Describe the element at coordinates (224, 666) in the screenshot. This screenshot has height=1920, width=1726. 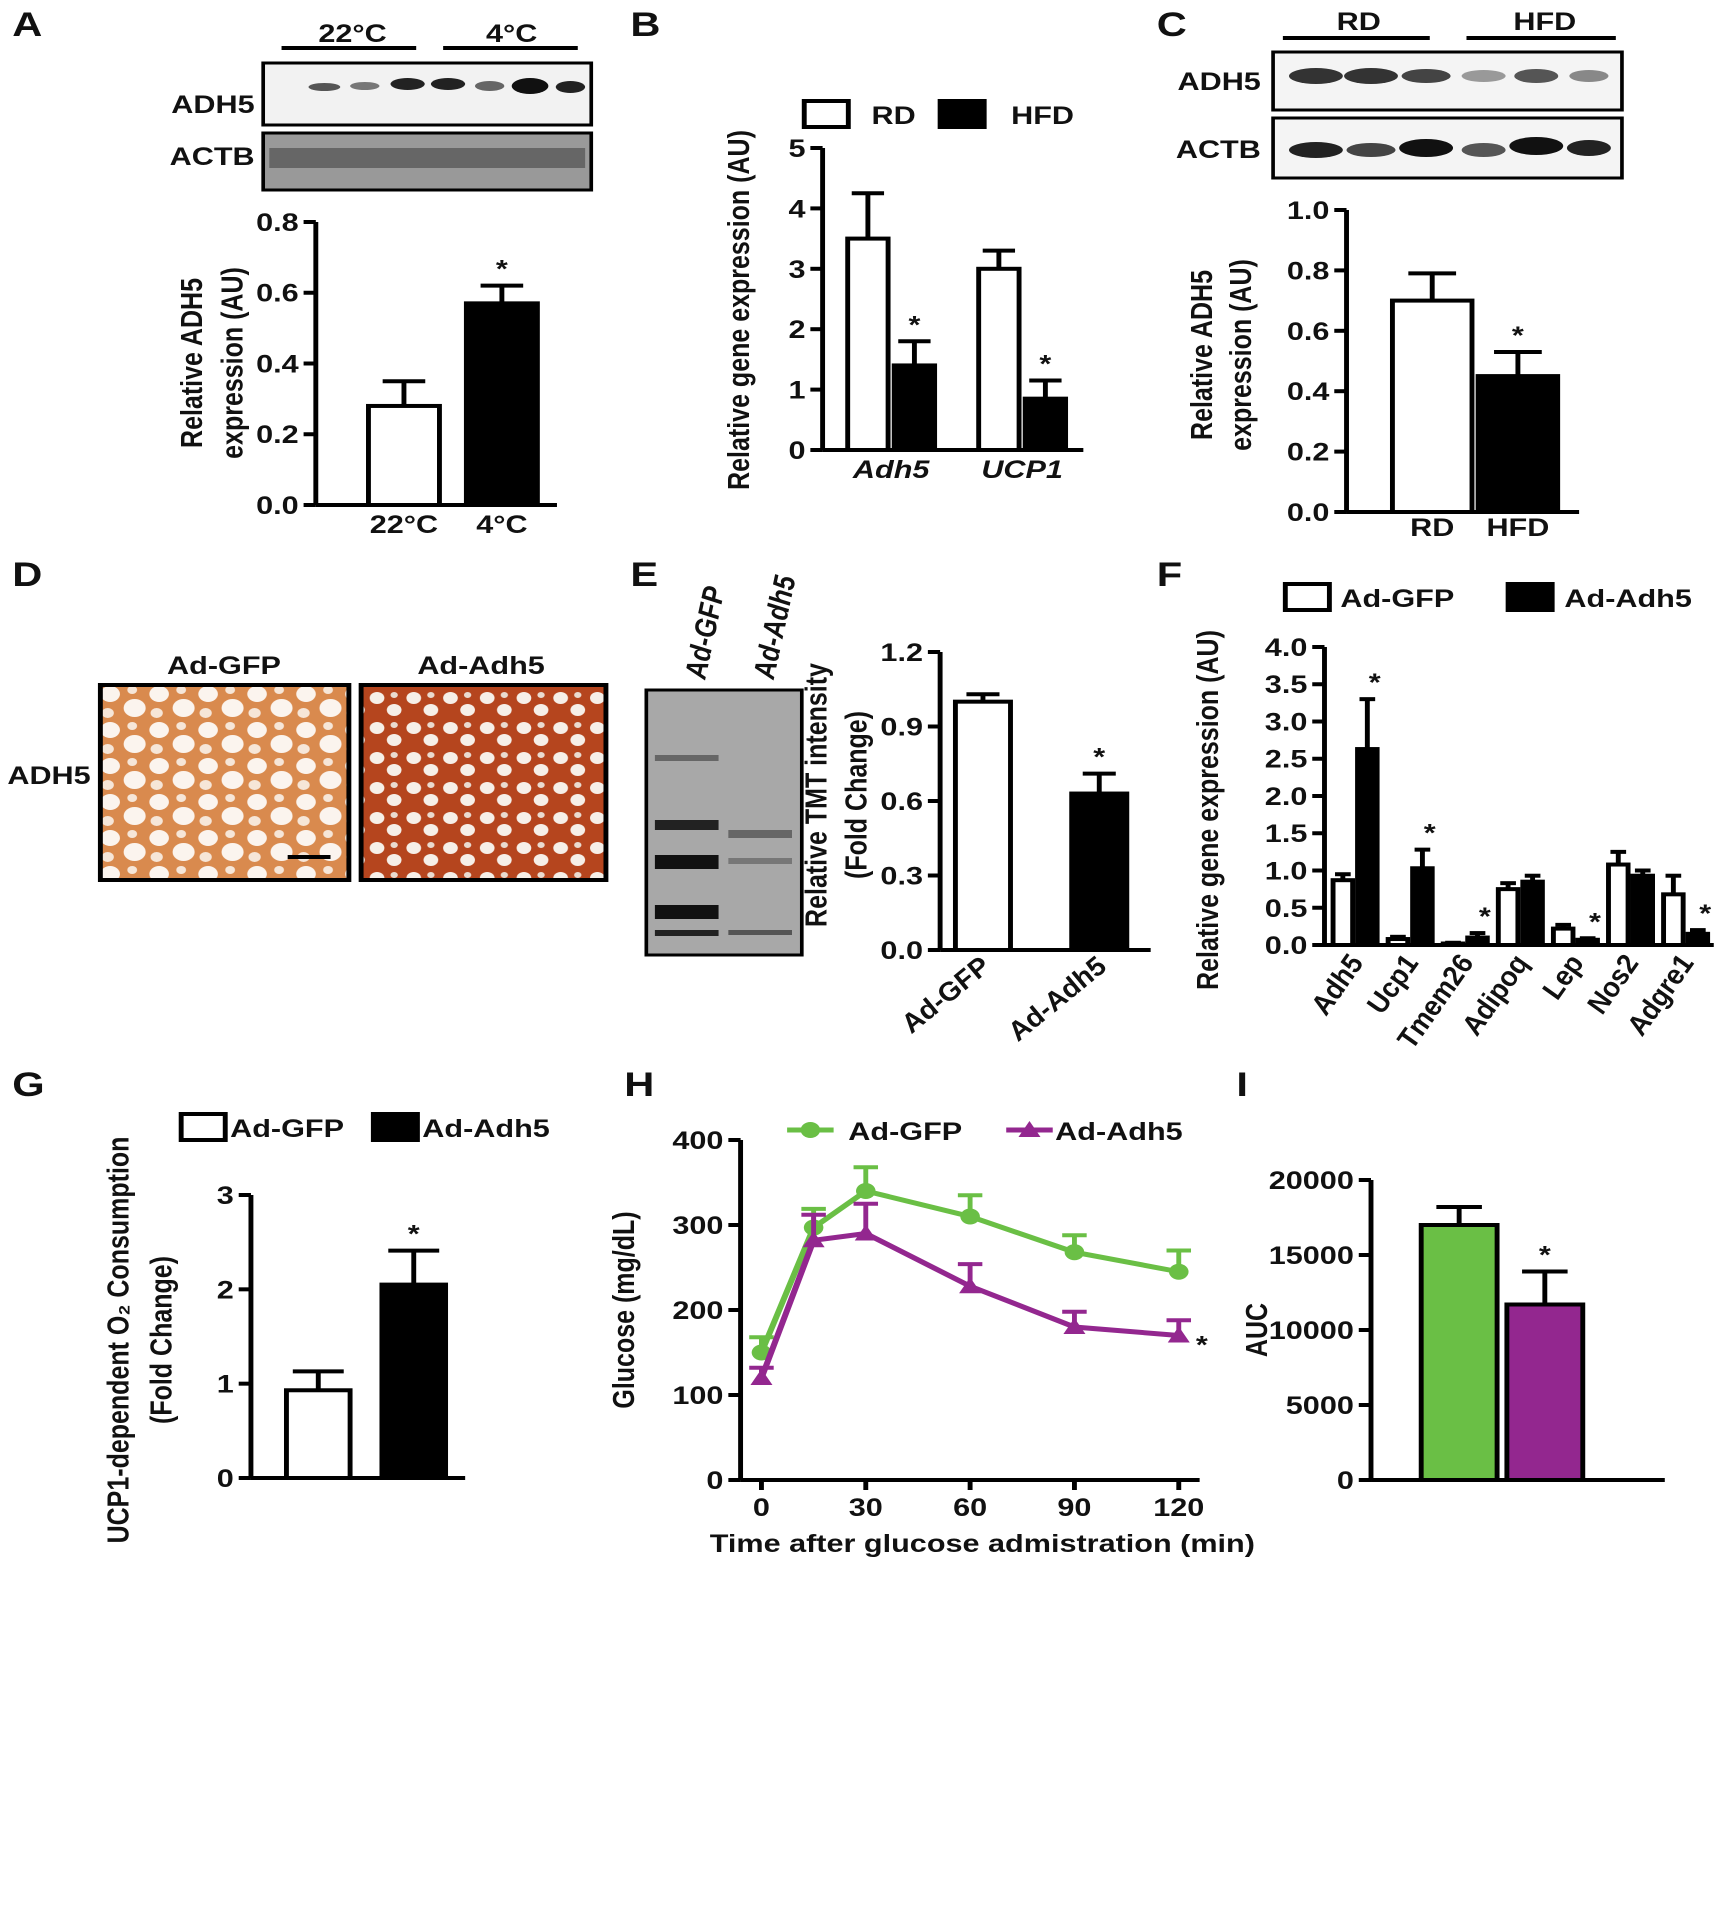
I see `column-label: Ad-GFP` at that location.